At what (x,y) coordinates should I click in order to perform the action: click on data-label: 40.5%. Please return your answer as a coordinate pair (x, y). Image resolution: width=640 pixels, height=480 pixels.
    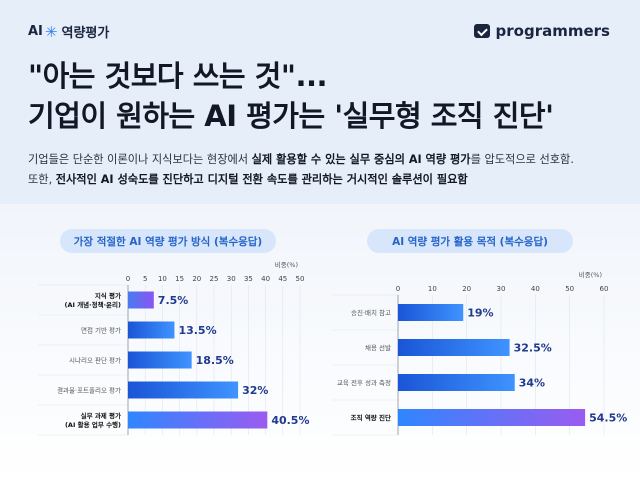
    Looking at the image, I should click on (290, 420).